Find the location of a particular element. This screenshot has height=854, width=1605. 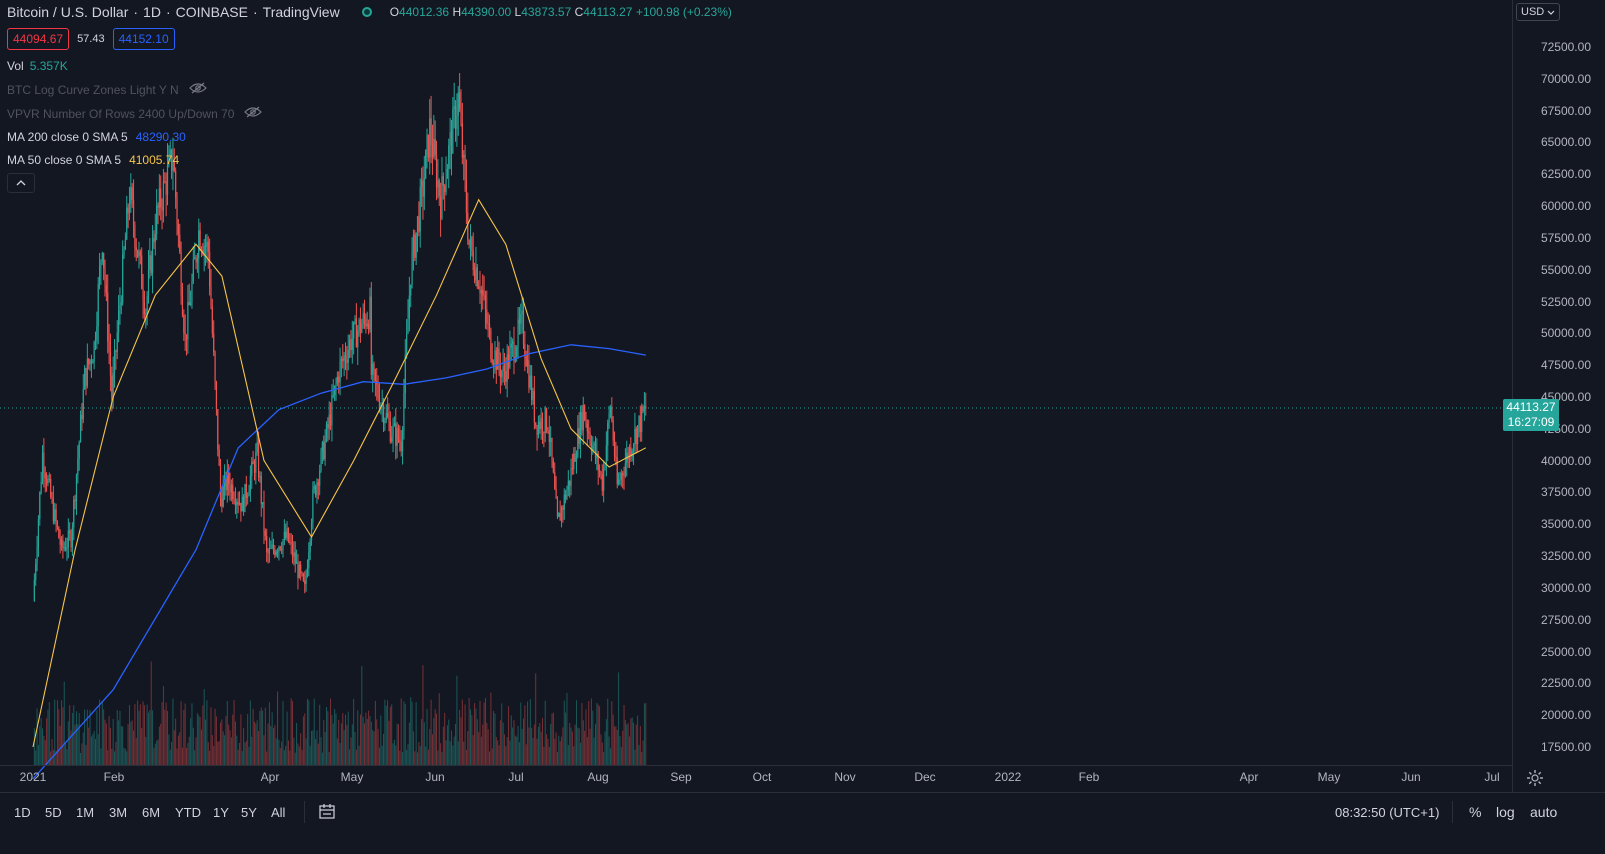

interval-label: 1D is located at coordinates (152, 12).